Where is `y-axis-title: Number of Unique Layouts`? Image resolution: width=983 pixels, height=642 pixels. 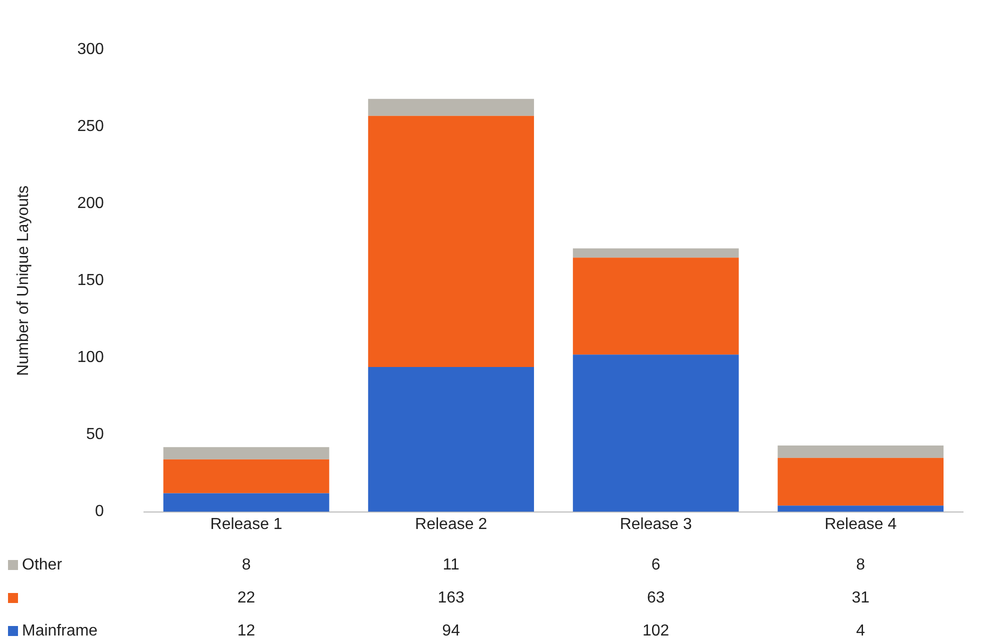
y-axis-title: Number of Unique Layouts is located at coordinates (23, 281).